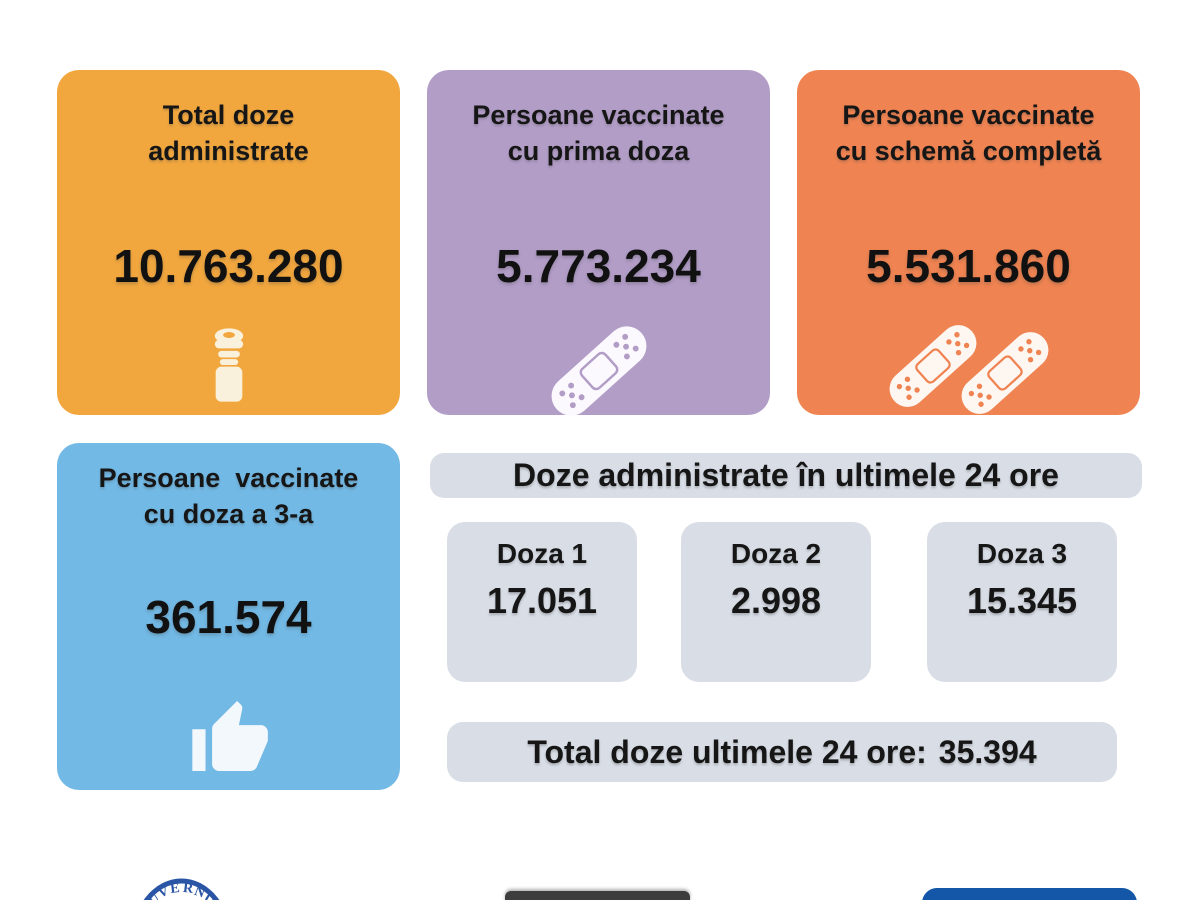 This screenshot has width=1200, height=900. Describe the element at coordinates (228, 266) in the screenshot. I see `stat-value: 10.763.280` at that location.